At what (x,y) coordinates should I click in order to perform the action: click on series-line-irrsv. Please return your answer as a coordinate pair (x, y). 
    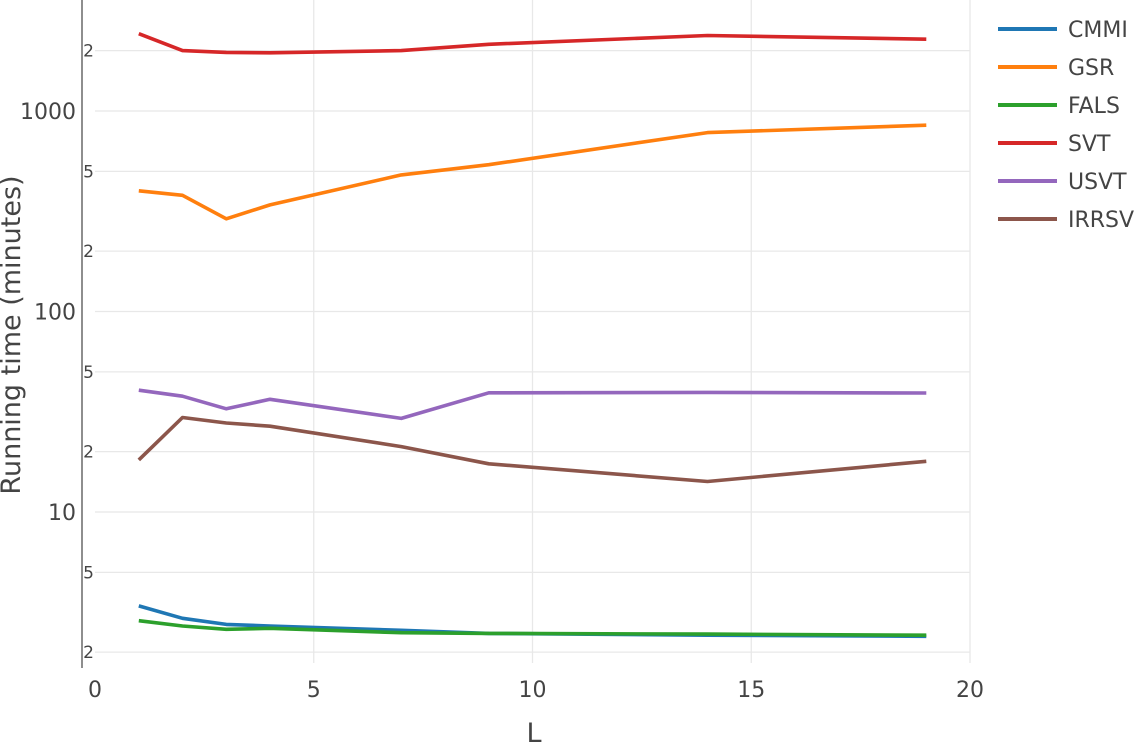
    Looking at the image, I should click on (532, 449).